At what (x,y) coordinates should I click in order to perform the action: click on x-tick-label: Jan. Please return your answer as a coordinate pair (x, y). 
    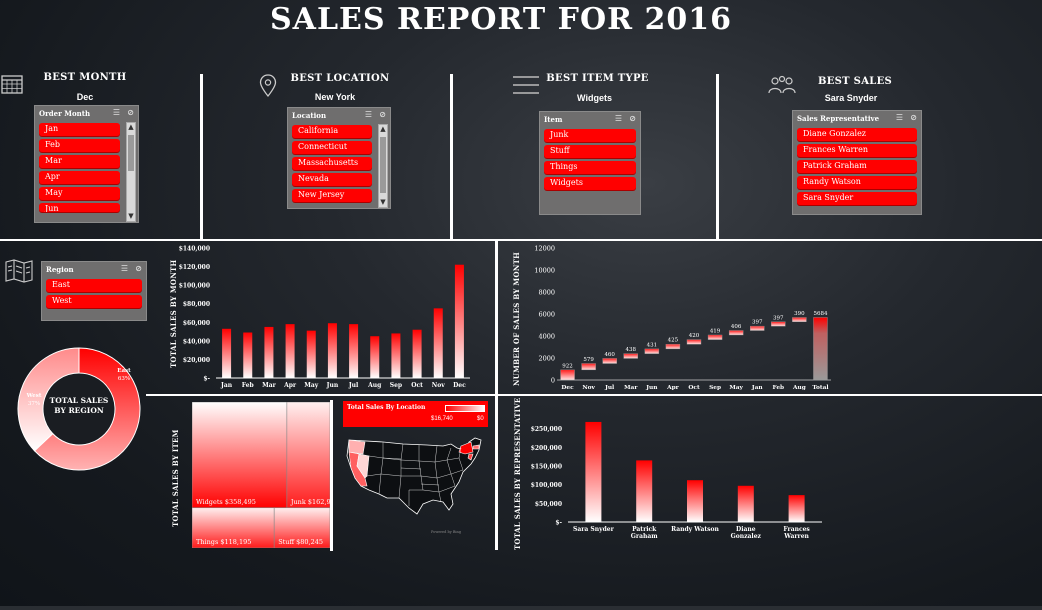
    Looking at the image, I should click on (757, 388).